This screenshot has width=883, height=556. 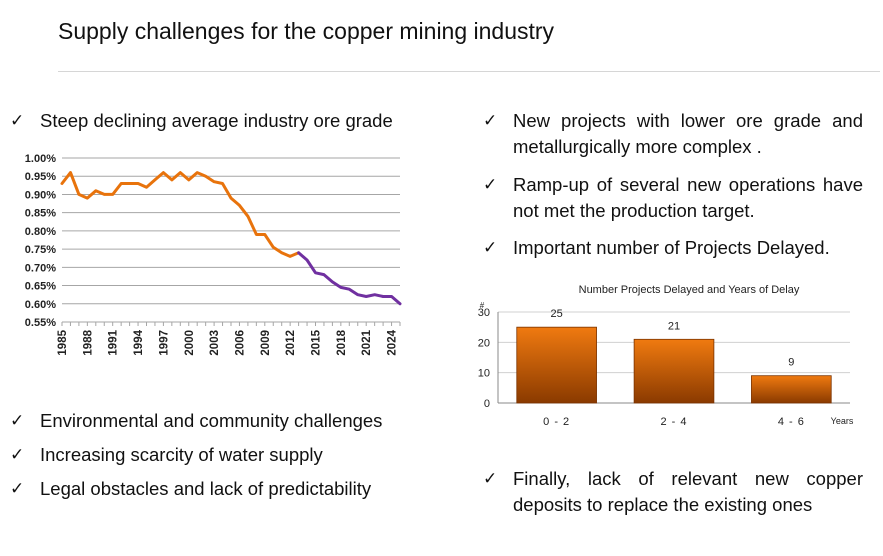 I want to click on x-tick-label: 2003, so click(x=215, y=343).